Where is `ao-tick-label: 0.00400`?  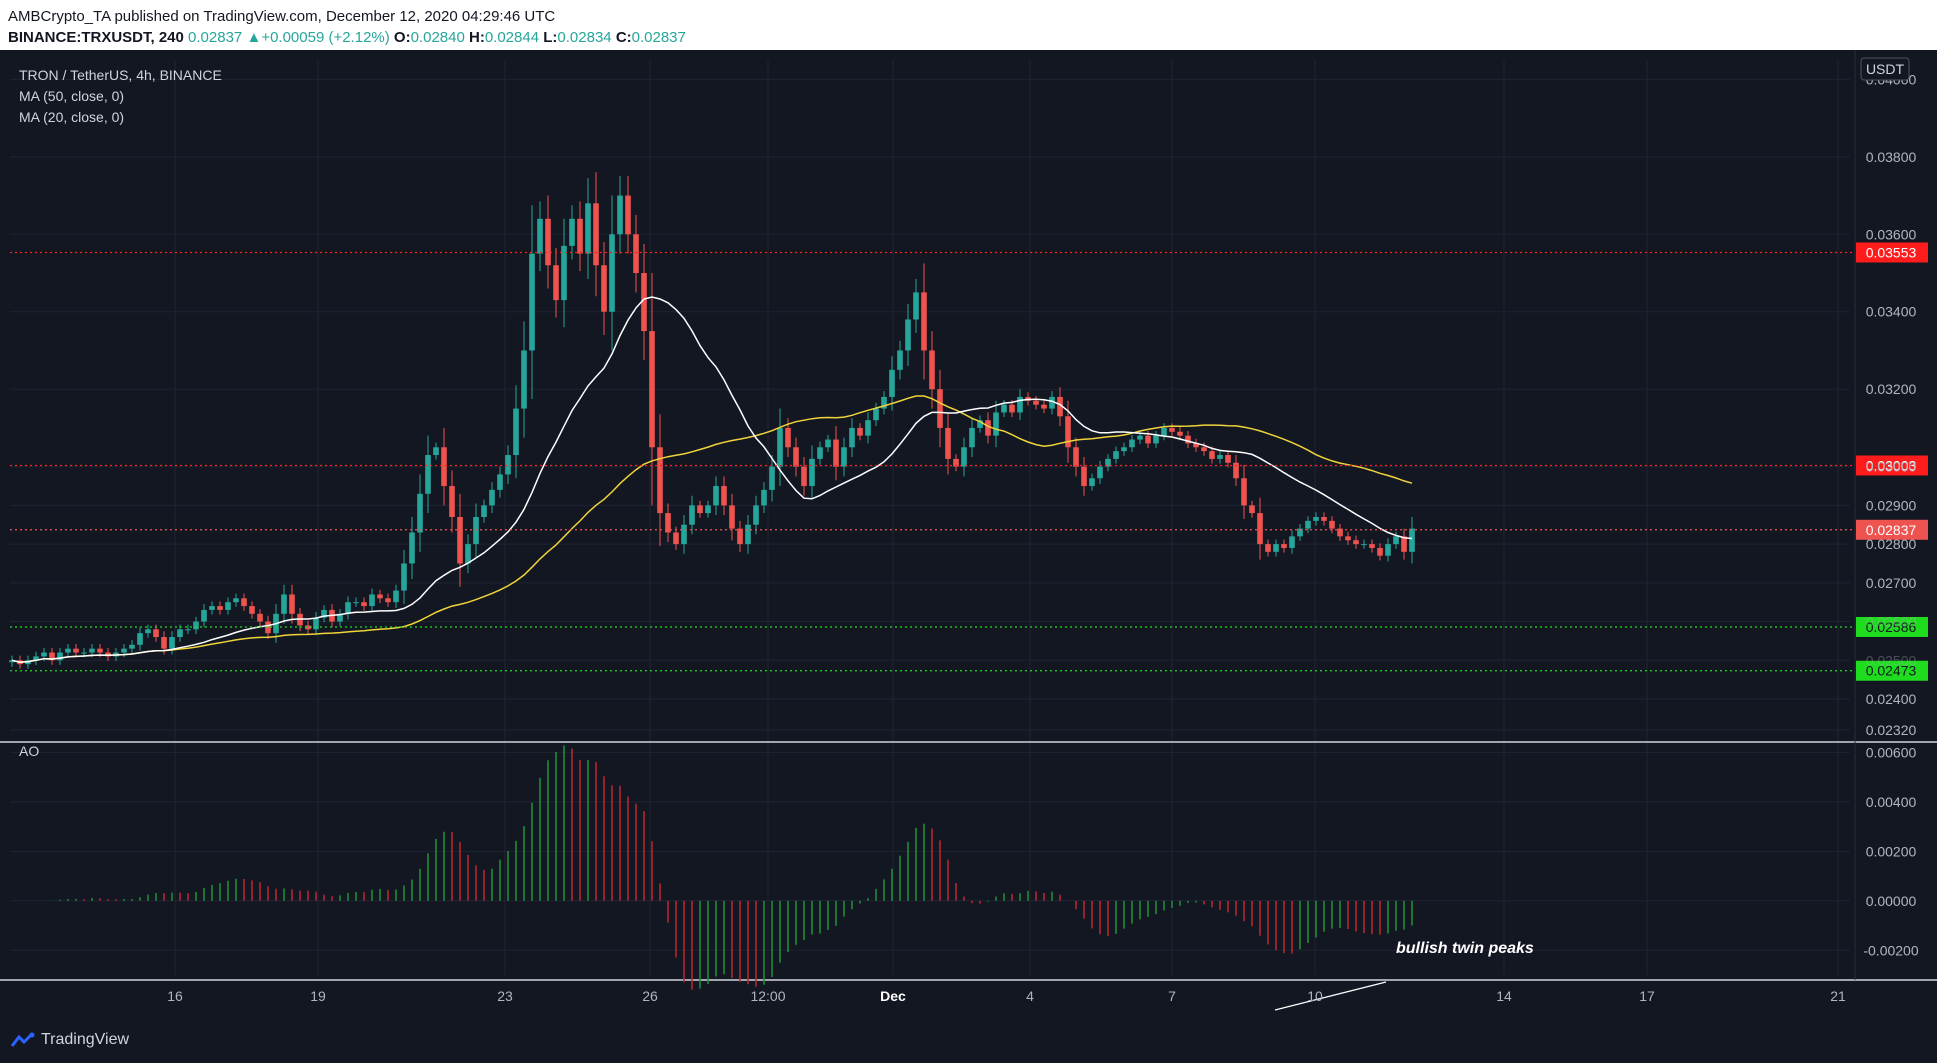 ao-tick-label: 0.00400 is located at coordinates (1891, 802).